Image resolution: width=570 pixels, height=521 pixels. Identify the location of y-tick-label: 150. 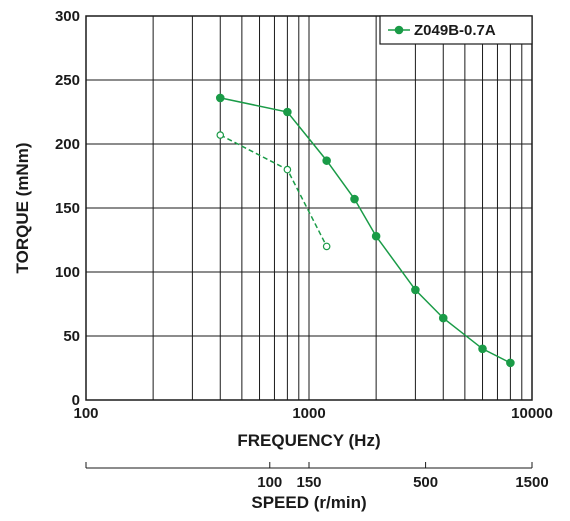
(67, 208).